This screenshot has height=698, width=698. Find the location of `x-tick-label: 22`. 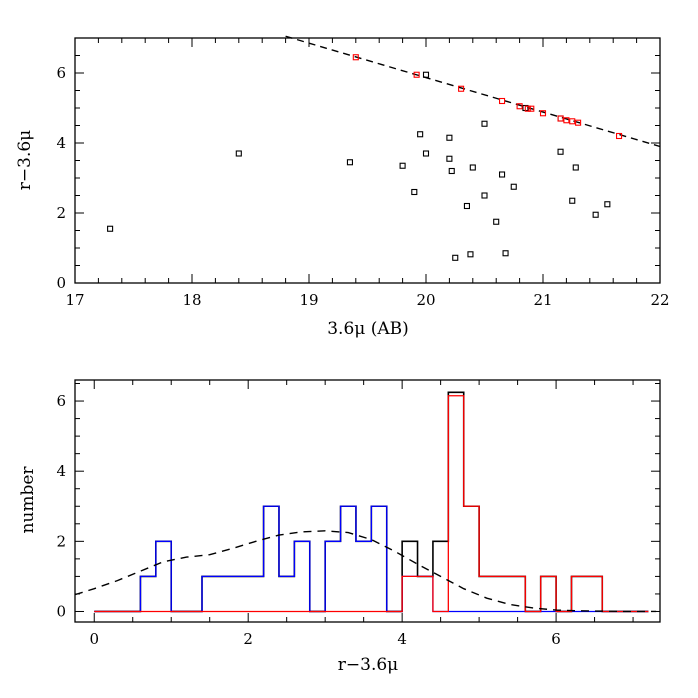

x-tick-label: 22 is located at coordinates (659, 300).